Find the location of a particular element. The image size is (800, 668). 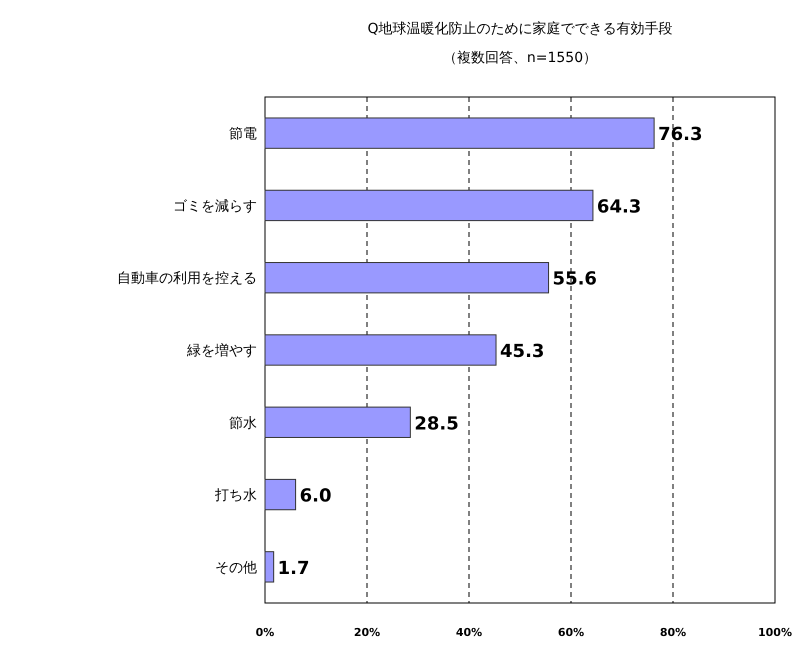

data-label: 6.0 is located at coordinates (316, 496).